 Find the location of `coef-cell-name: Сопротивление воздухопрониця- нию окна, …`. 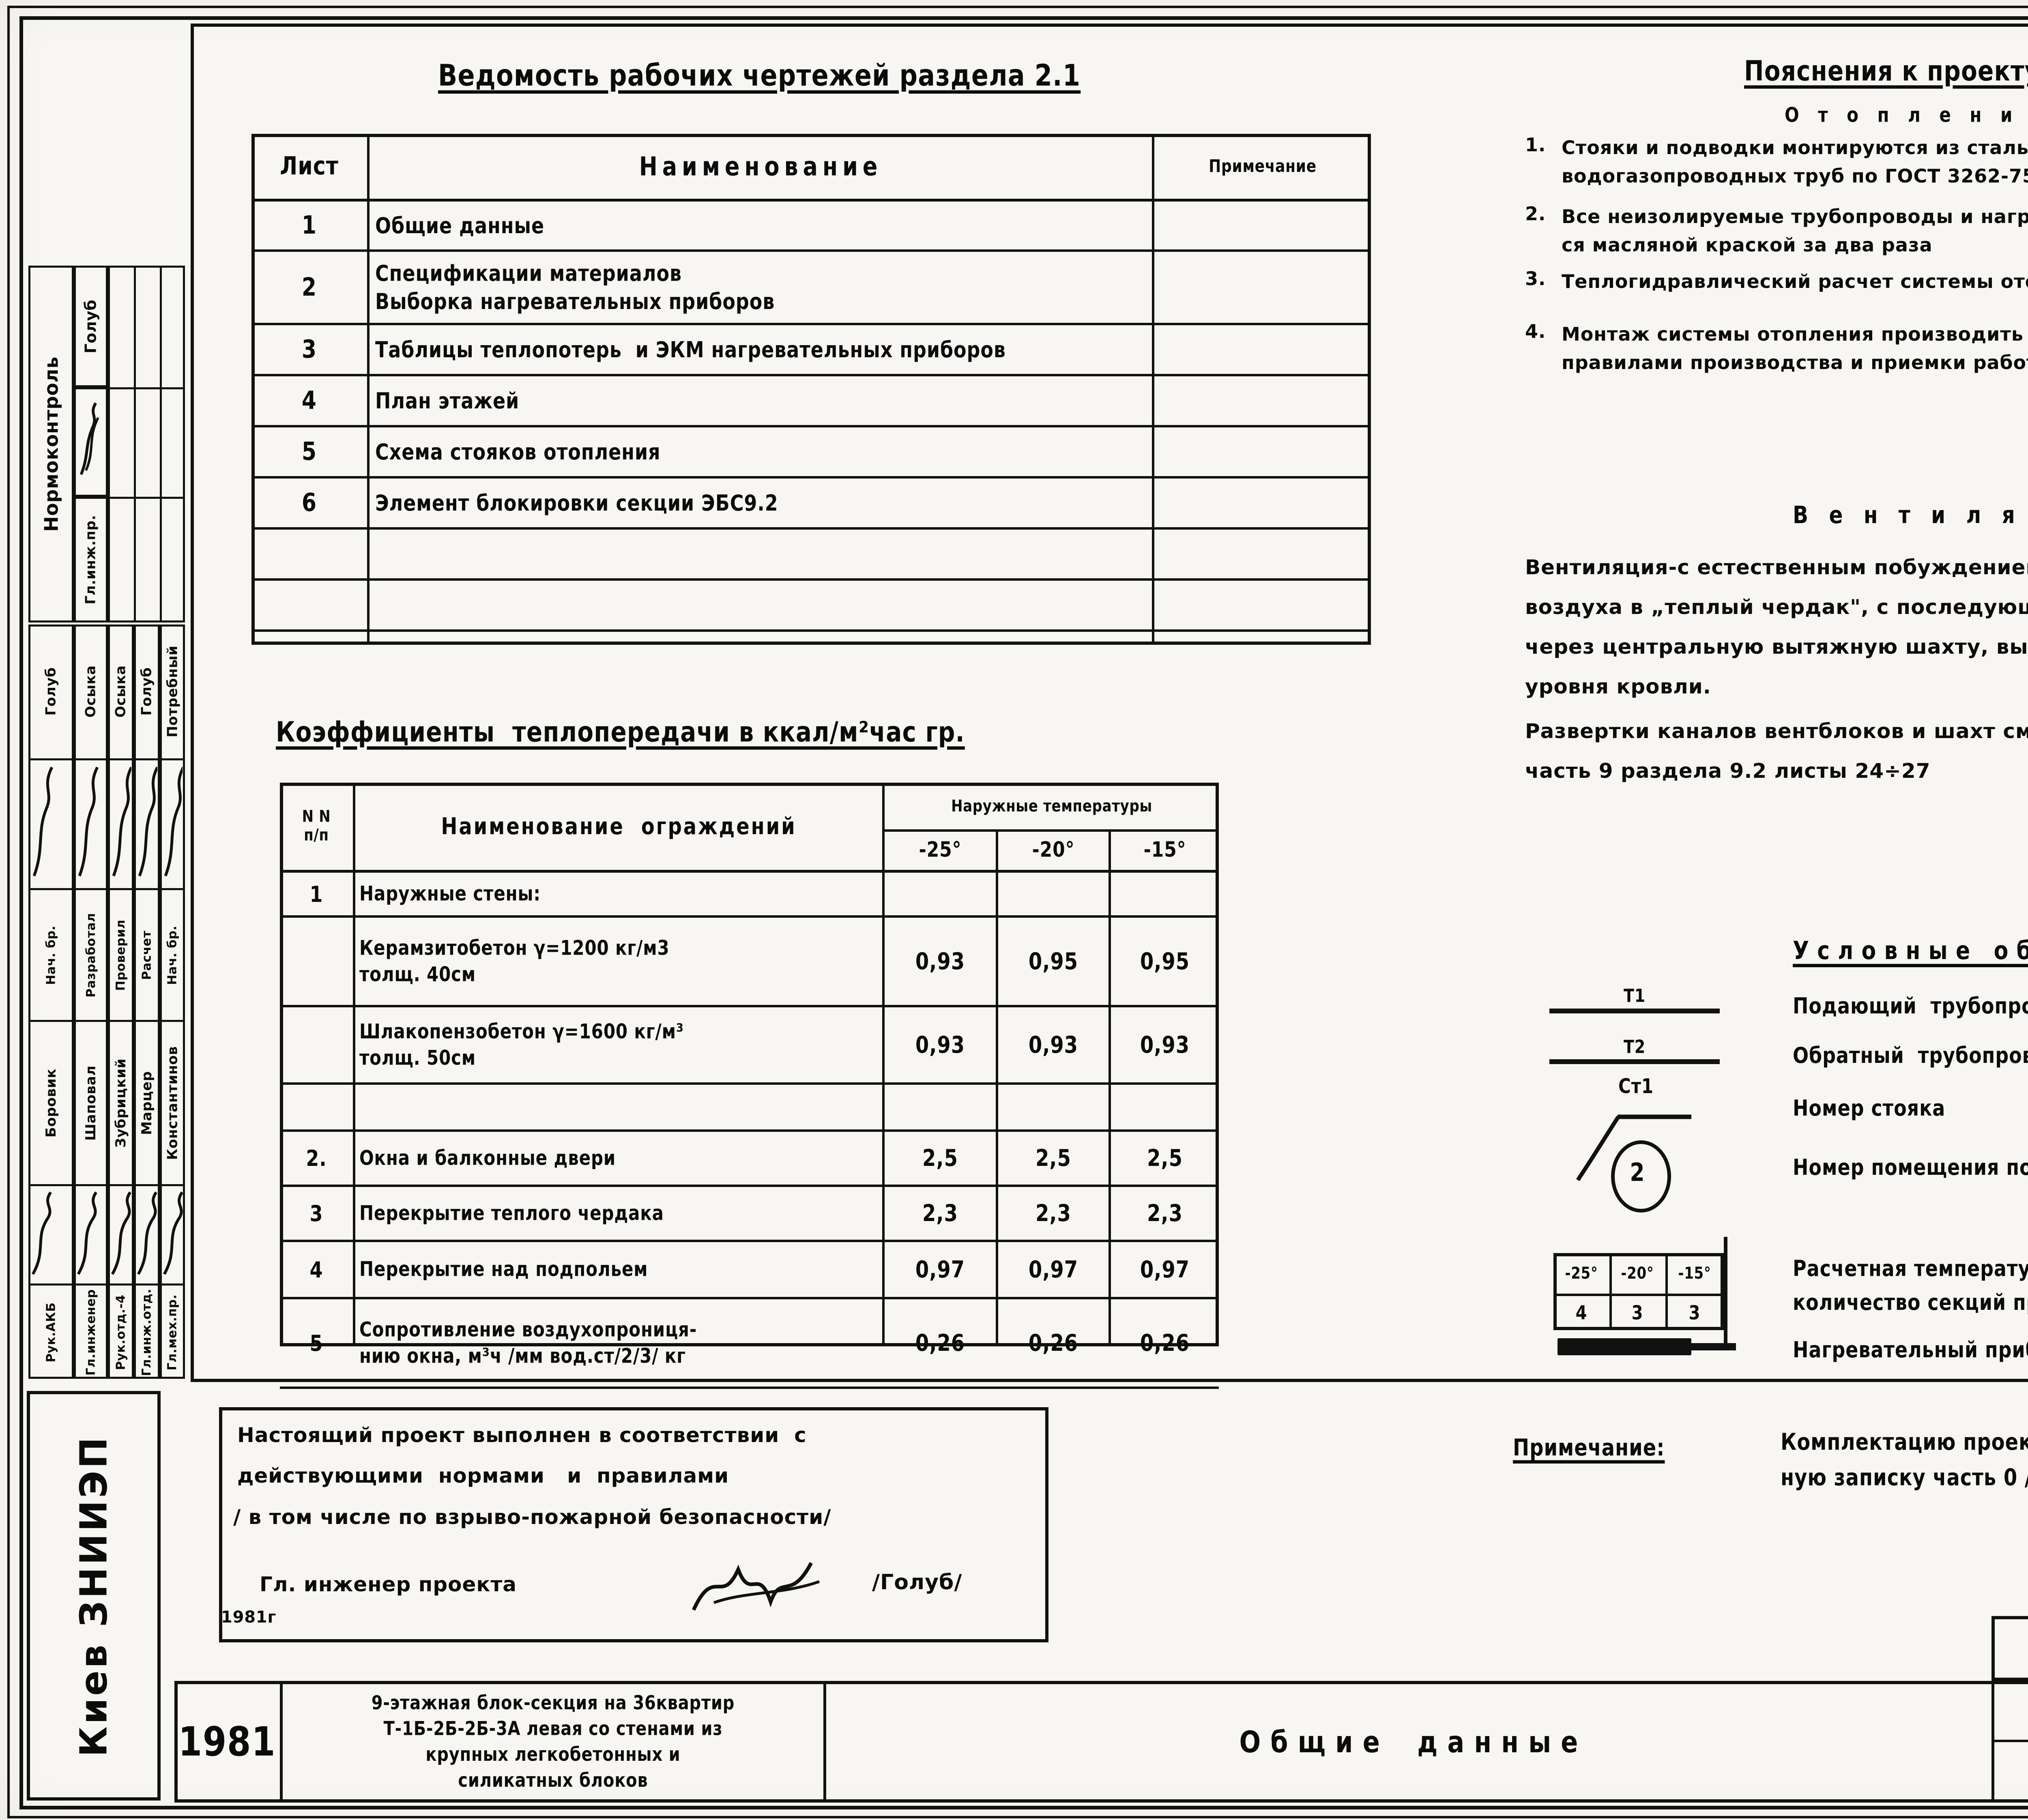

coef-cell-name: Сопротивление воздухопрониця- нию окна, … is located at coordinates (617, 1342).